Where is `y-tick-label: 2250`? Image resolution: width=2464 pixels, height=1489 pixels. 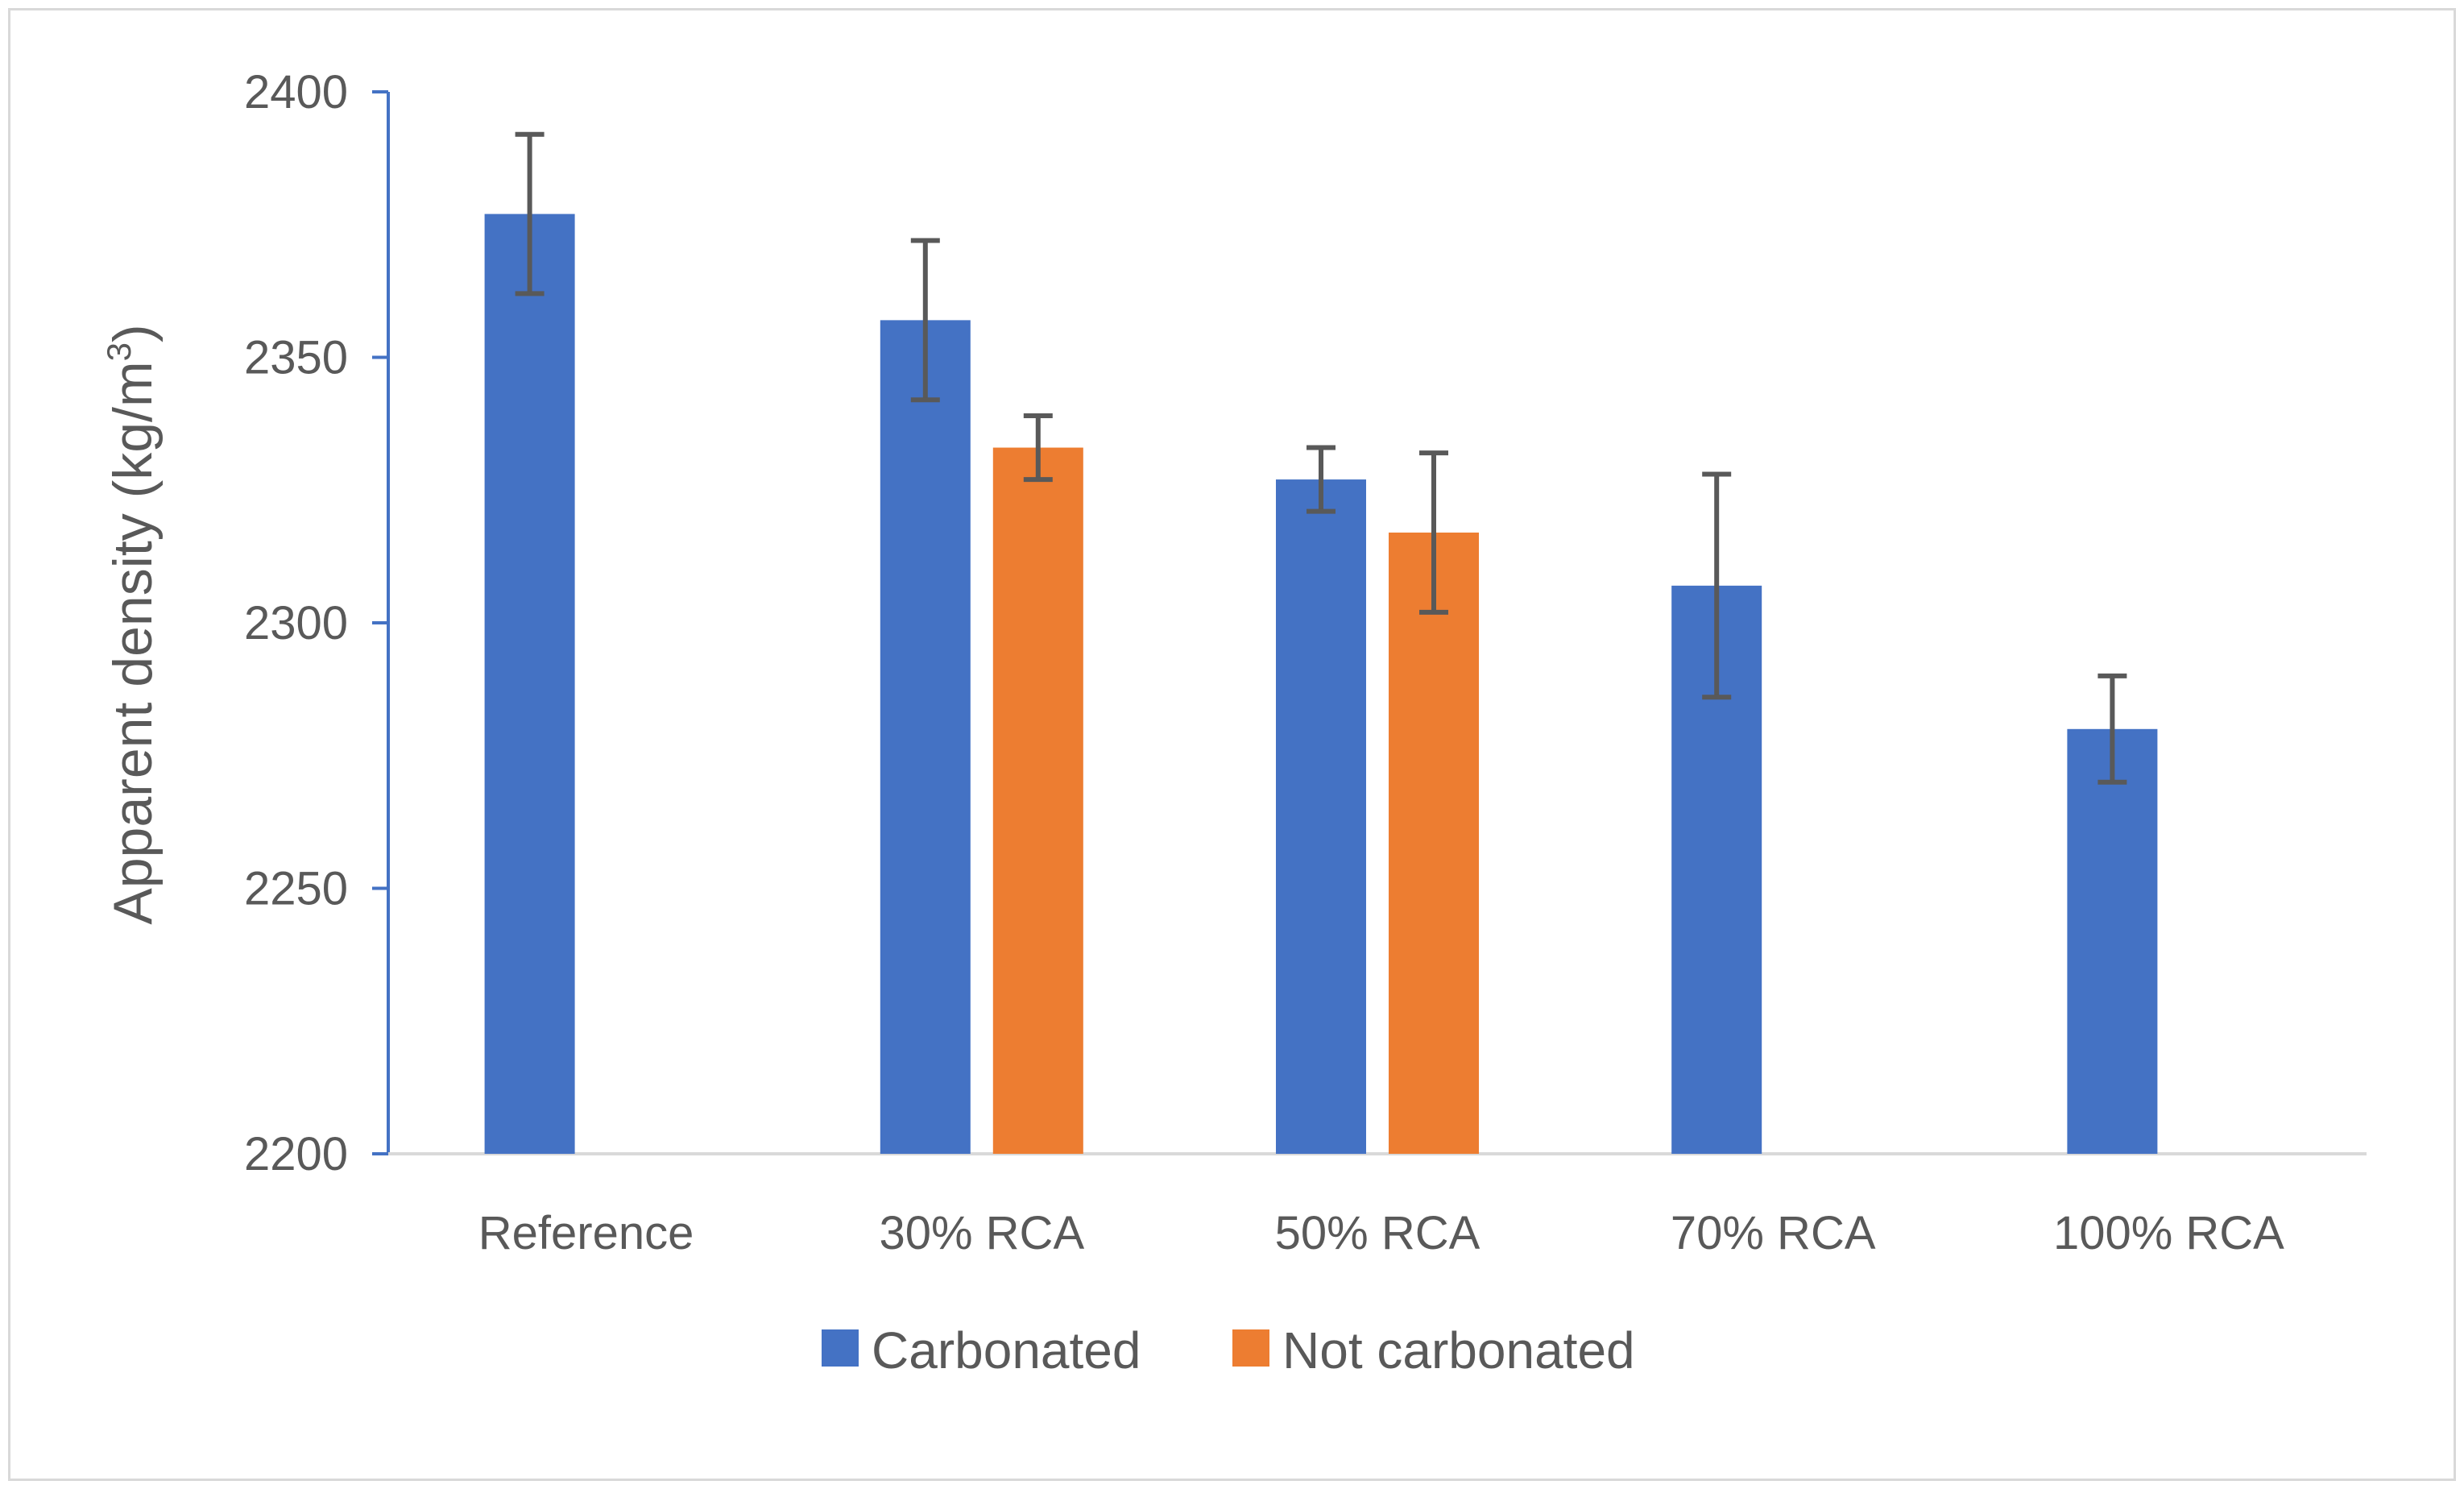
y-tick-label: 2250 is located at coordinates (296, 889).